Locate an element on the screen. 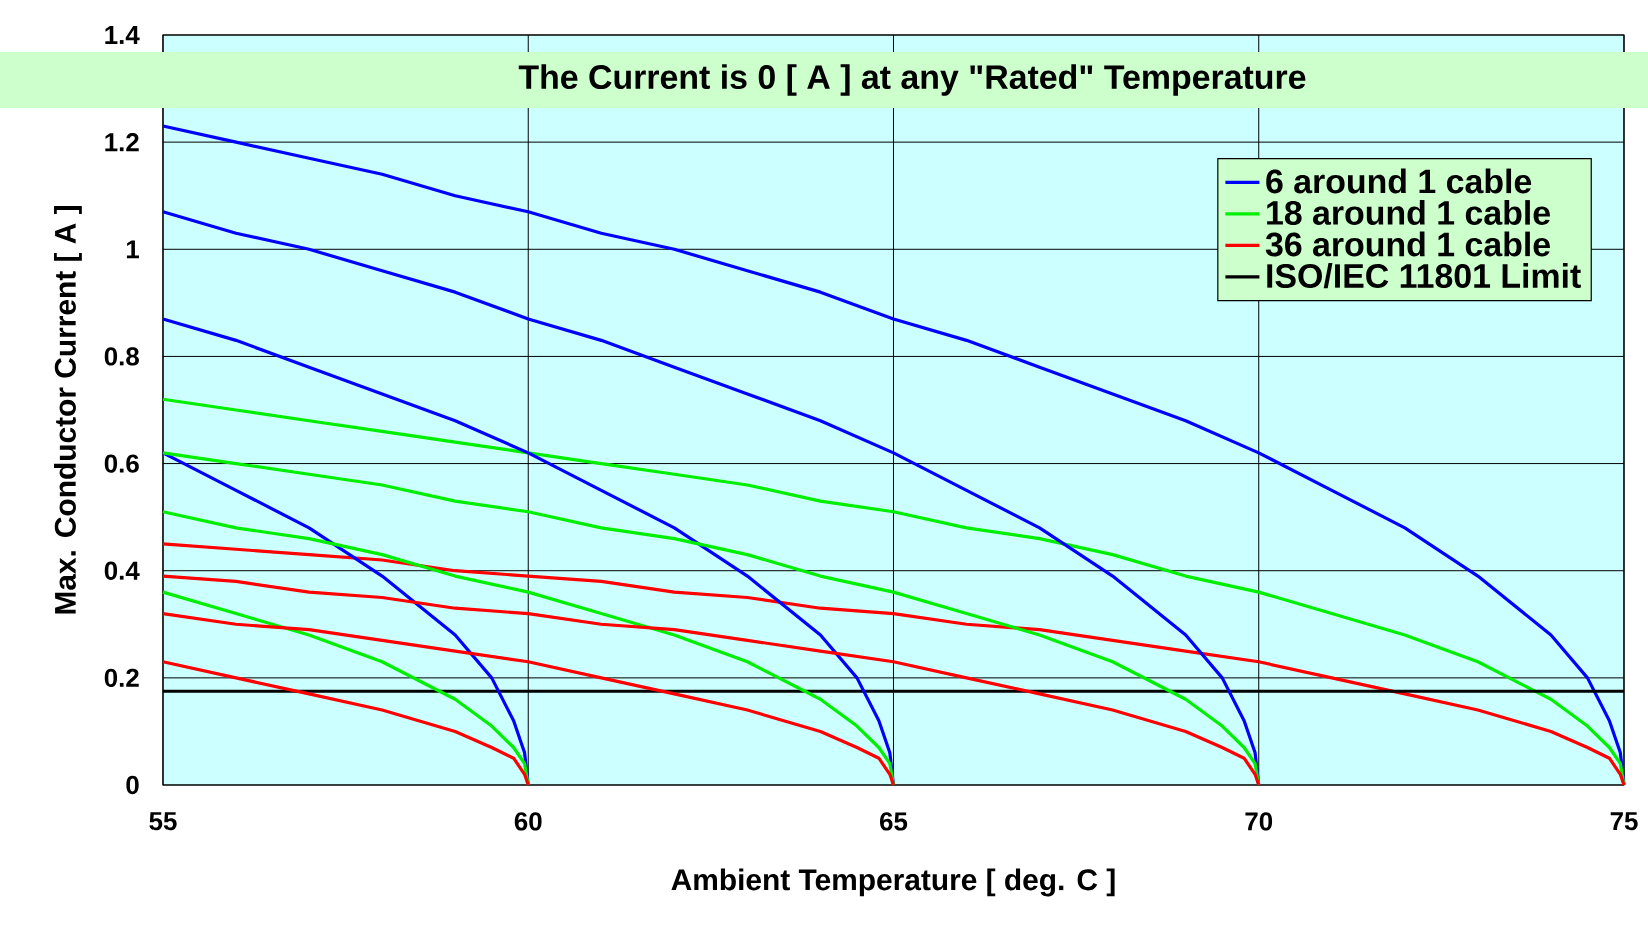 This screenshot has width=1648, height=935. x-tick-label: 60 is located at coordinates (528, 821).